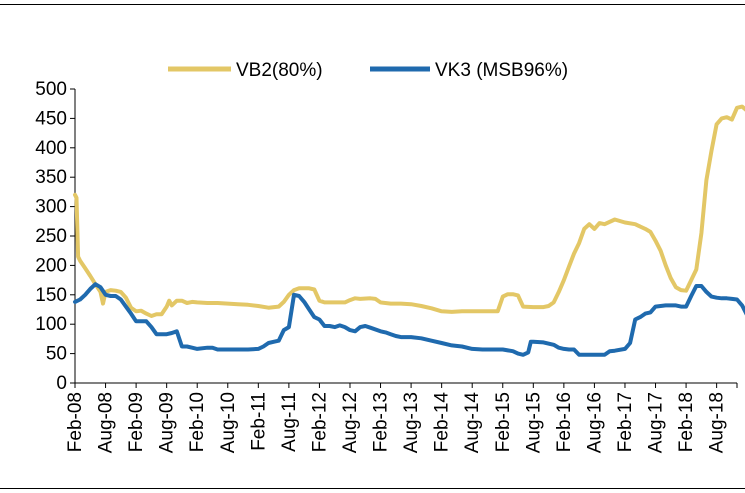 The height and width of the screenshot is (493, 745). I want to click on legend-label-vb2: VB2(80%), so click(279, 70).